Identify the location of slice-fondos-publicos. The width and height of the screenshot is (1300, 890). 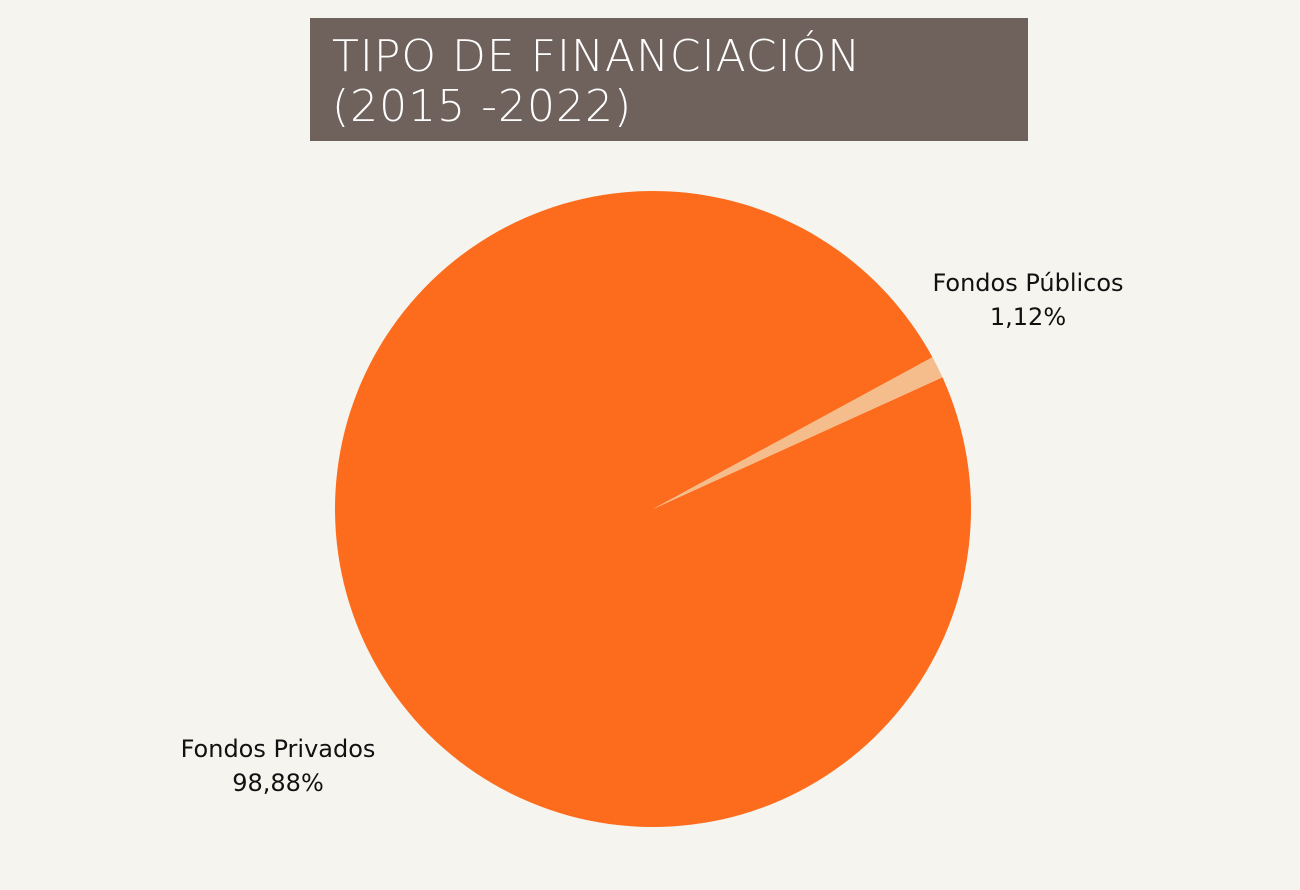
(798, 433).